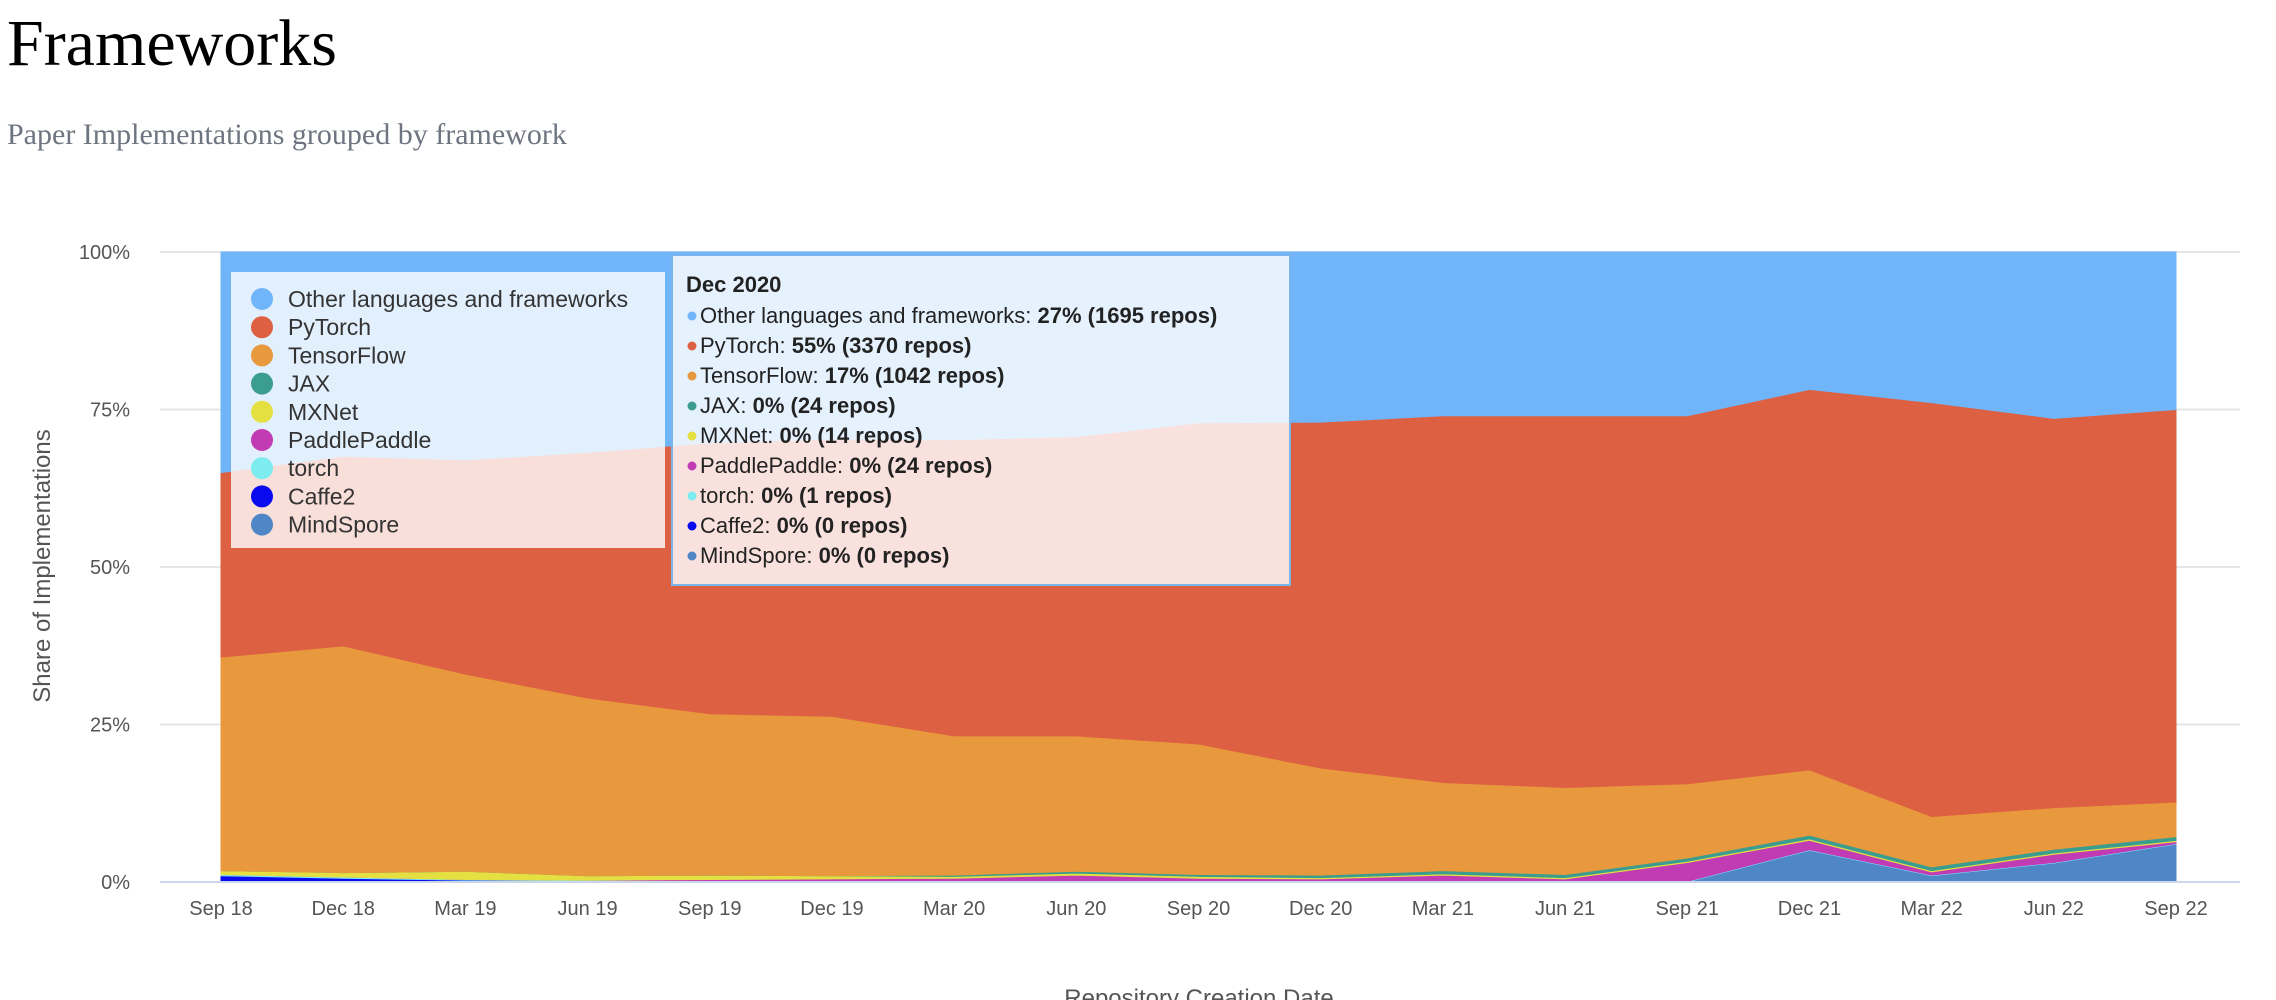  What do you see at coordinates (115, 883) in the screenshot?
I see `y-tick-label: 0%` at bounding box center [115, 883].